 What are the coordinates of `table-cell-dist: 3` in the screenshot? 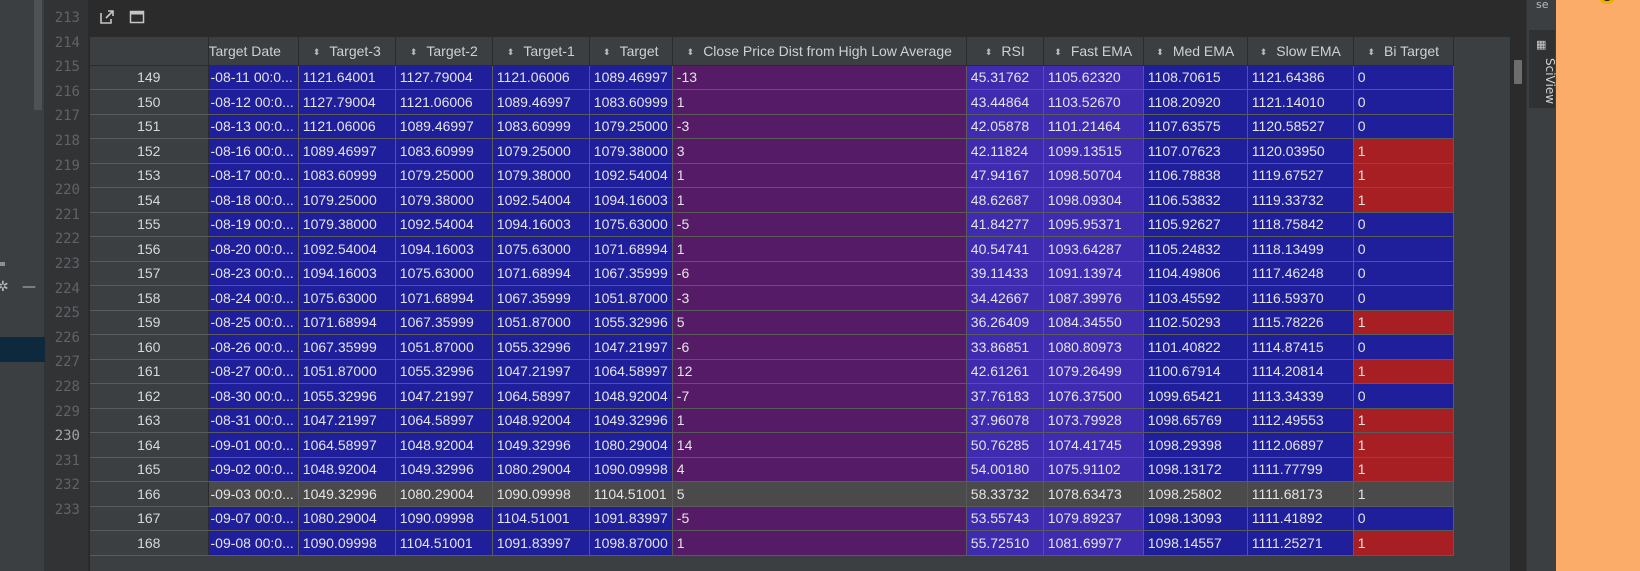 It's located at (819, 151).